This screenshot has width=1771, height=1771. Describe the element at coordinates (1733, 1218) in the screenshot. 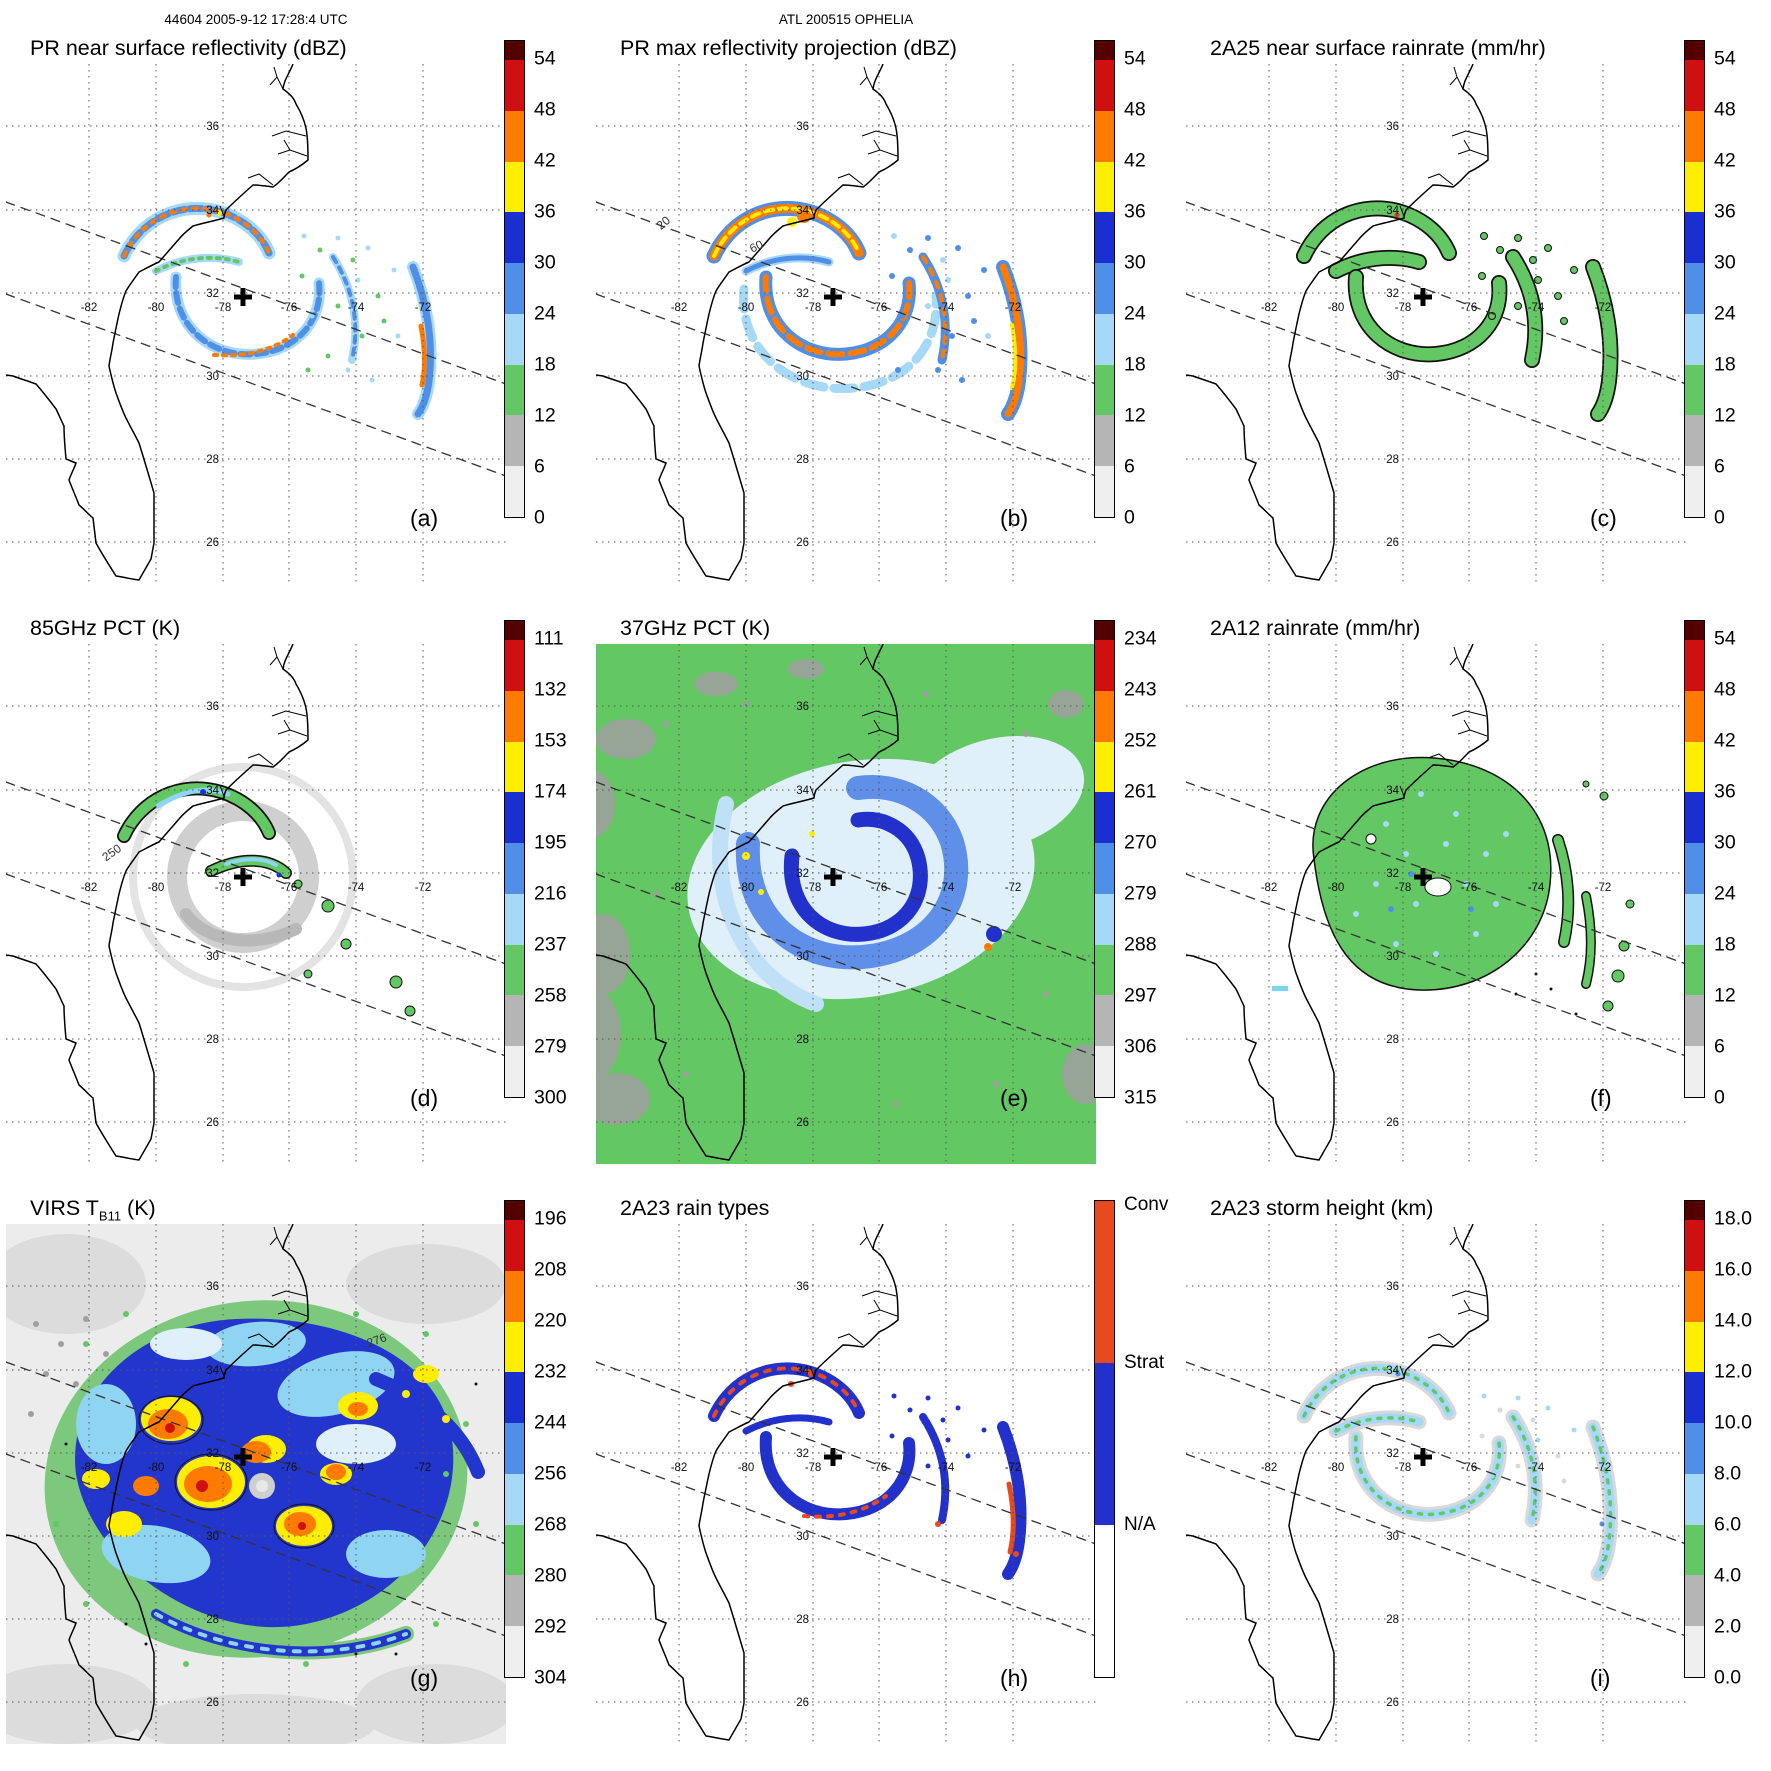

I see `colorbar-tick-label: 18.0` at that location.